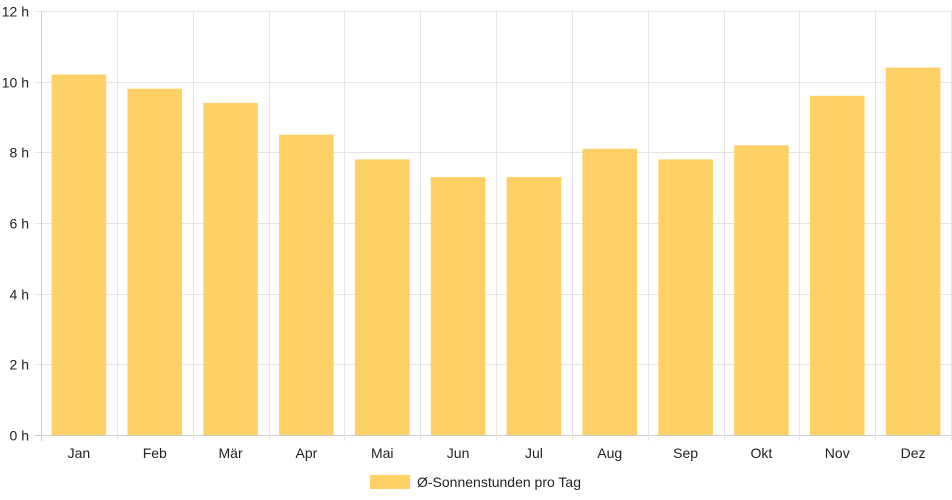 The height and width of the screenshot is (500, 952). What do you see at coordinates (19, 295) in the screenshot?
I see `y-tick-label: 4 h` at bounding box center [19, 295].